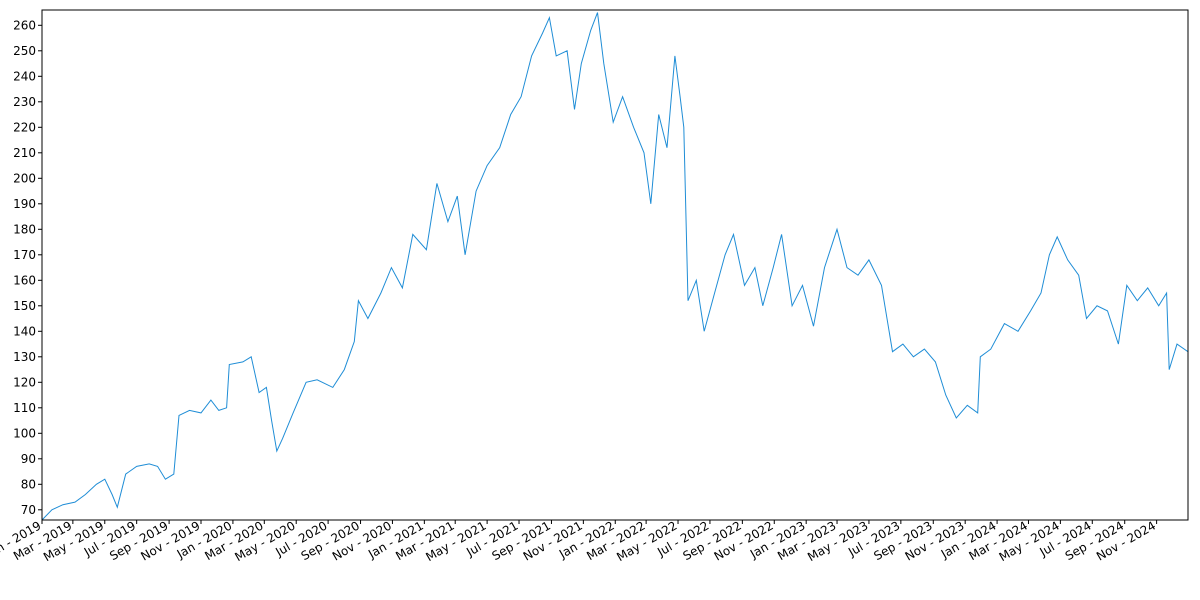 Image resolution: width=1200 pixels, height=600 pixels. I want to click on y-tick-label: 180, so click(24, 229).